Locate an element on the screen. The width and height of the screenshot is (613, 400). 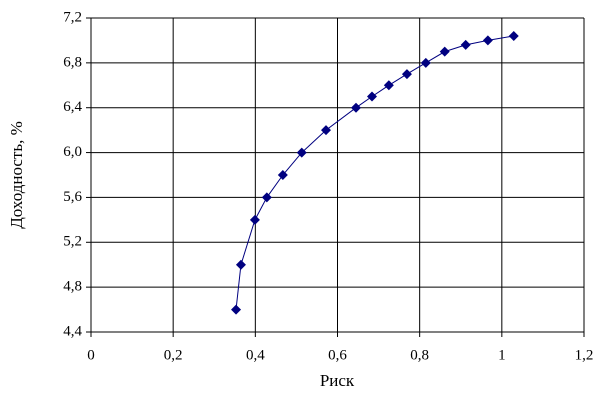
x-tick-label: 0,8 is located at coordinates (419, 355).